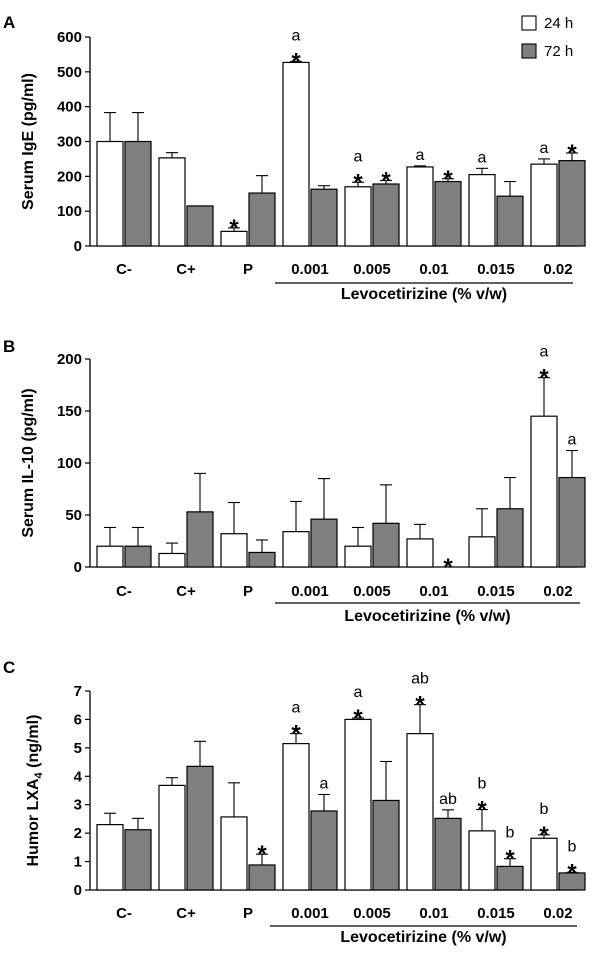  I want to click on x-tick-label: P, so click(248, 591).